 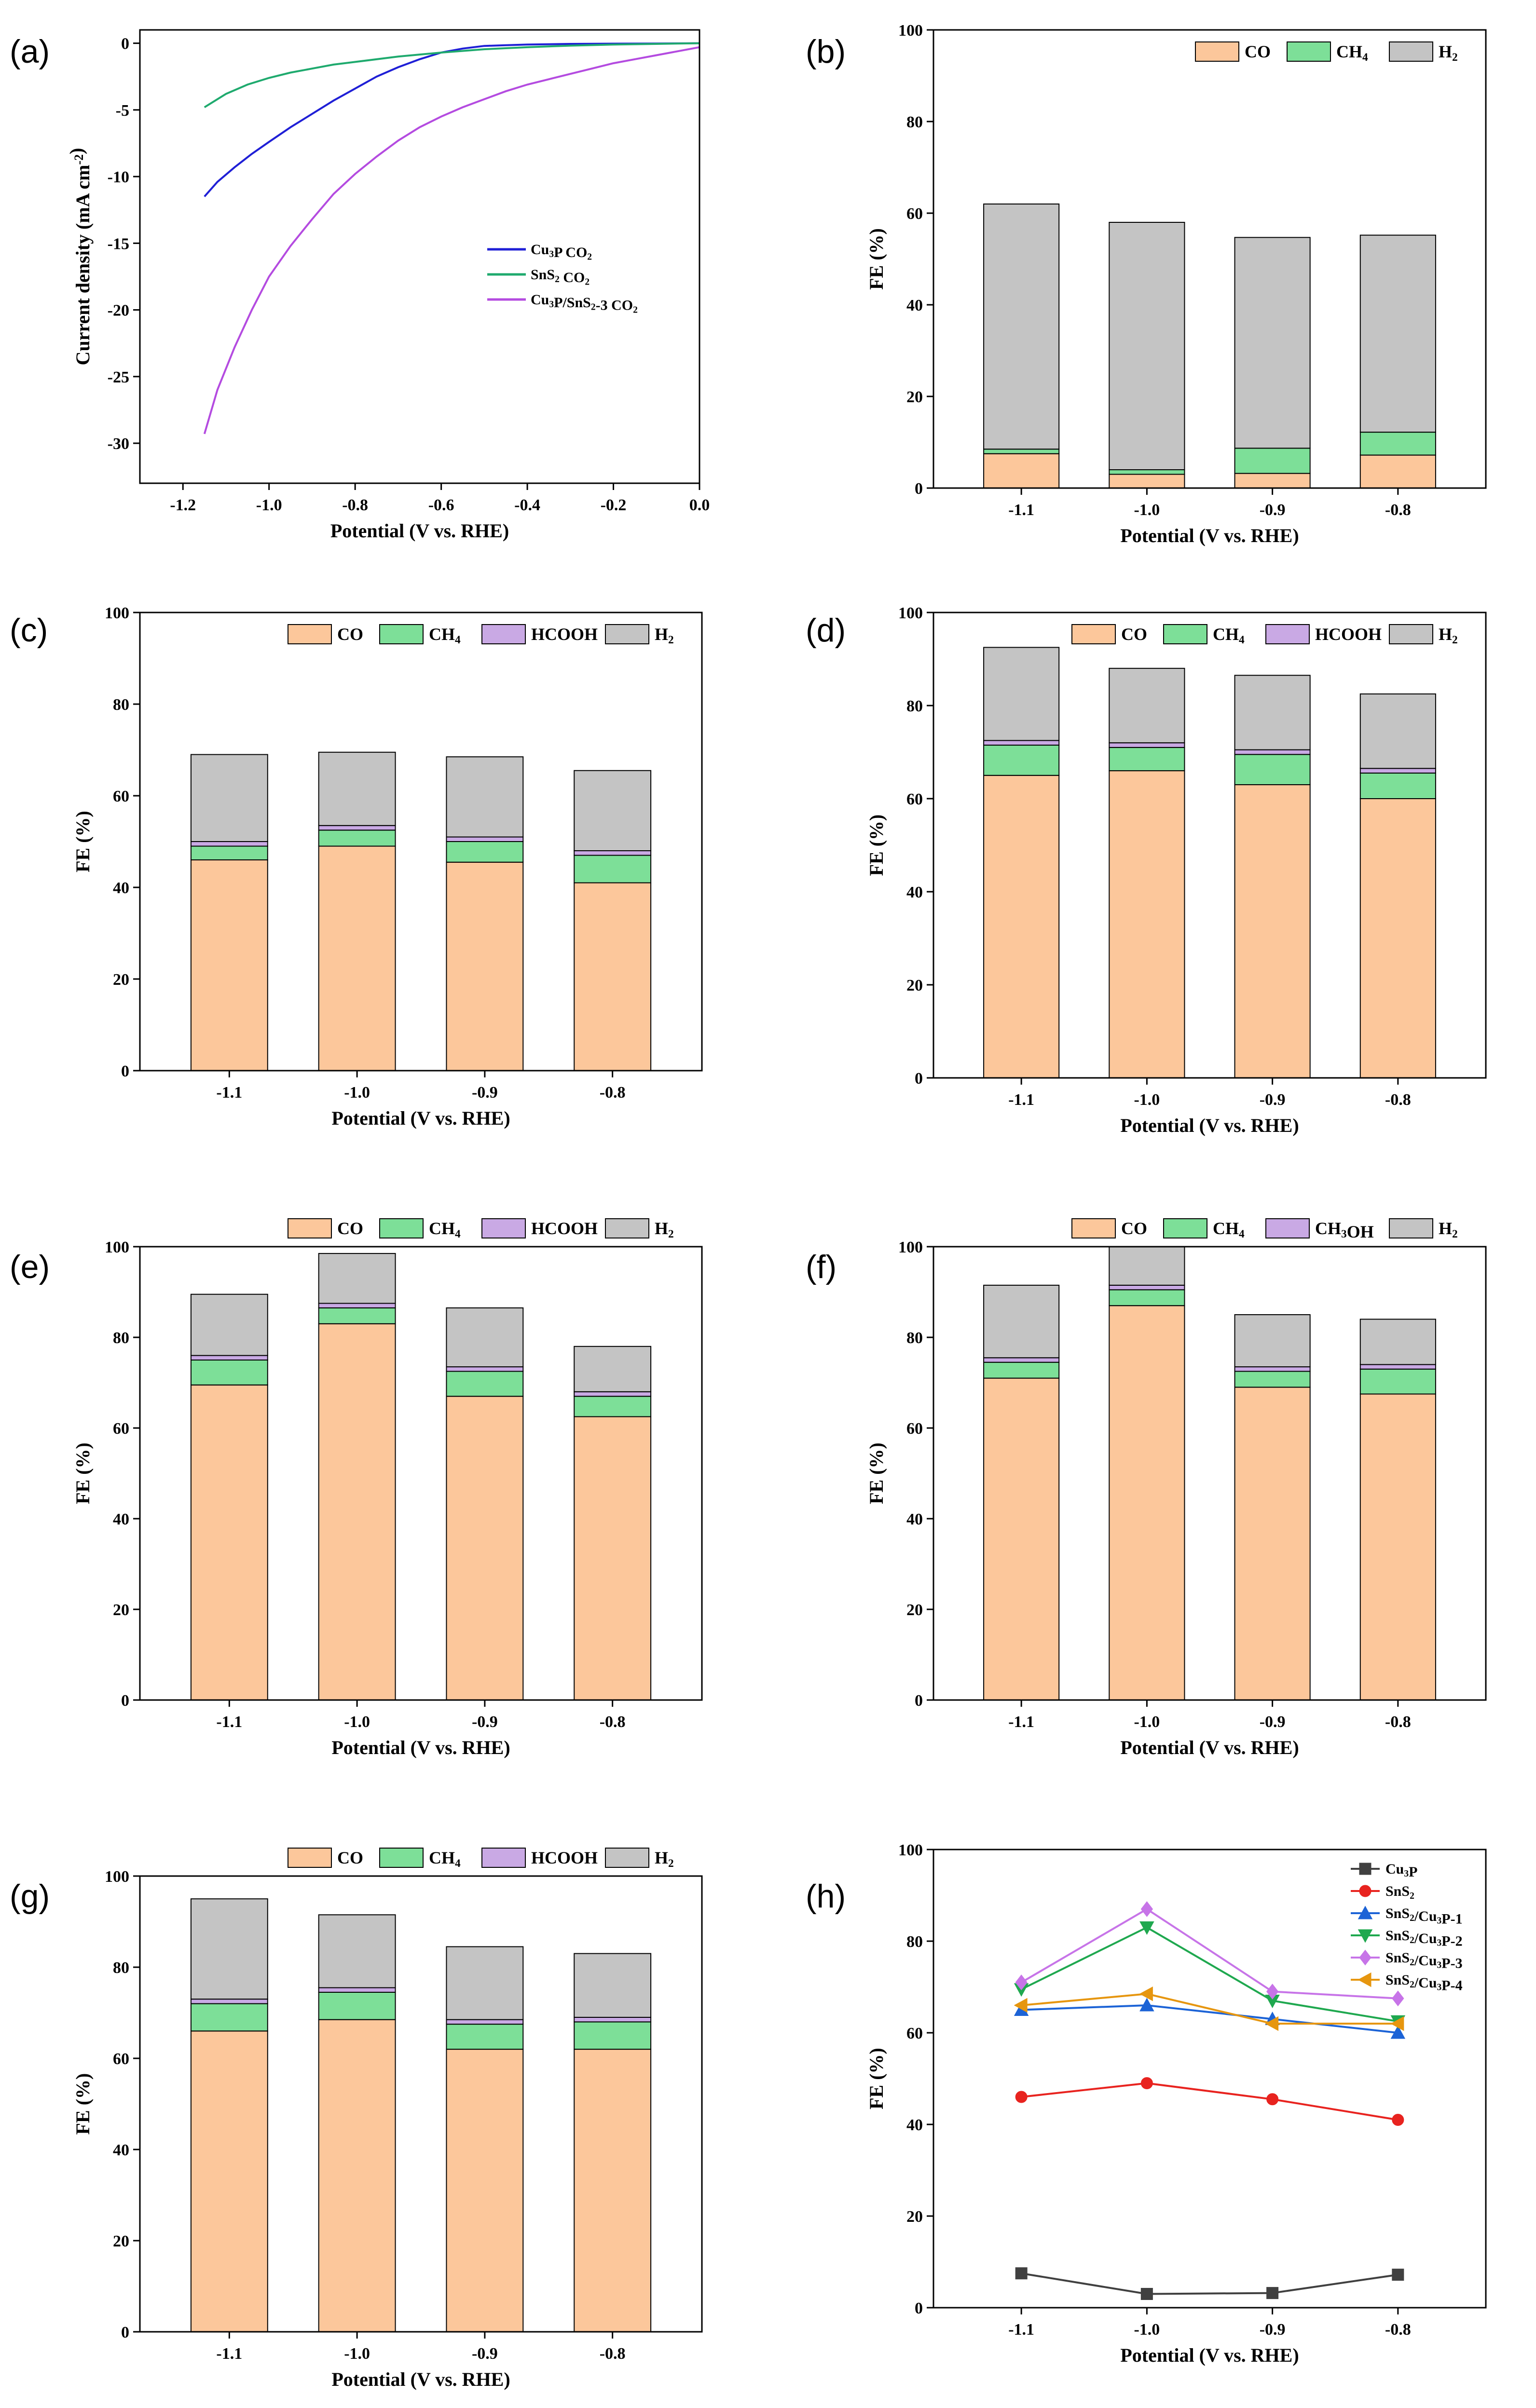 What do you see at coordinates (1272, 1369) in the screenshot?
I see `bar-choh--0.9` at bounding box center [1272, 1369].